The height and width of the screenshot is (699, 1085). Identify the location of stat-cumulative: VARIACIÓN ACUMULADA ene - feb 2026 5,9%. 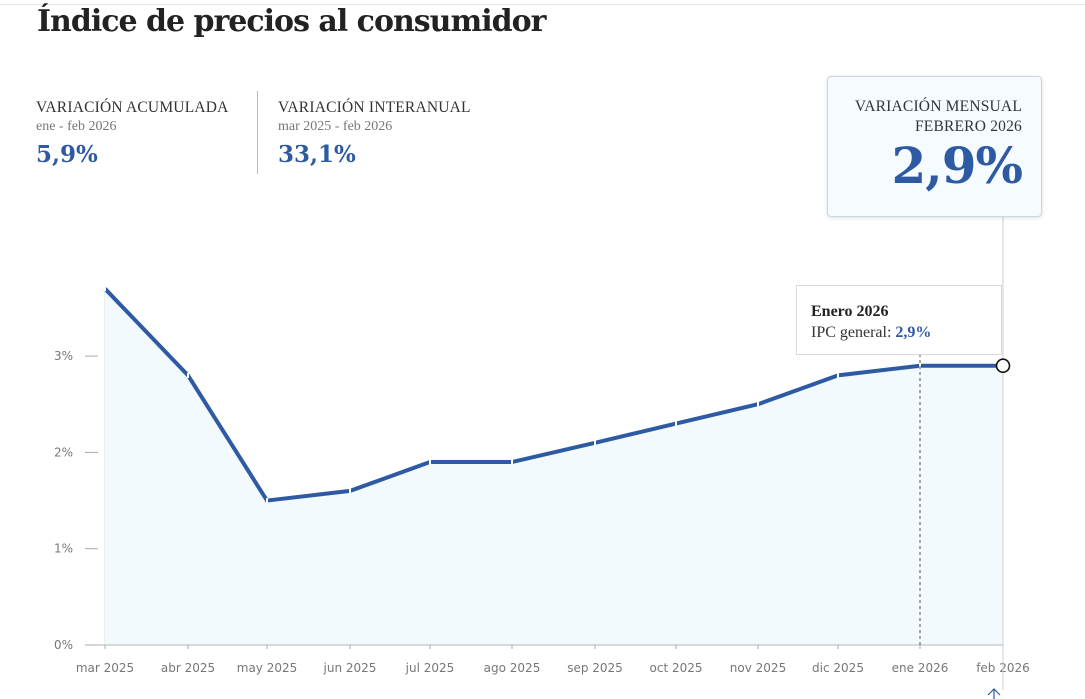
(132, 134).